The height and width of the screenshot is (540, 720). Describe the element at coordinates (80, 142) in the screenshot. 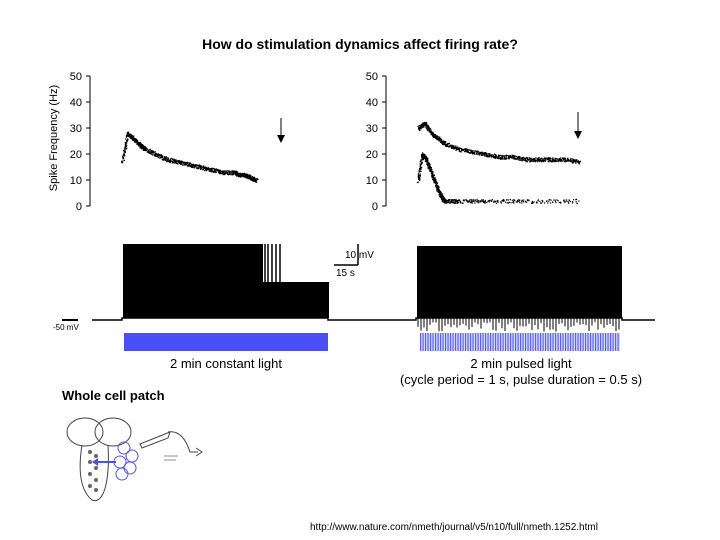

I see `left-y-ticks: 0 10 20 30 40 50` at that location.